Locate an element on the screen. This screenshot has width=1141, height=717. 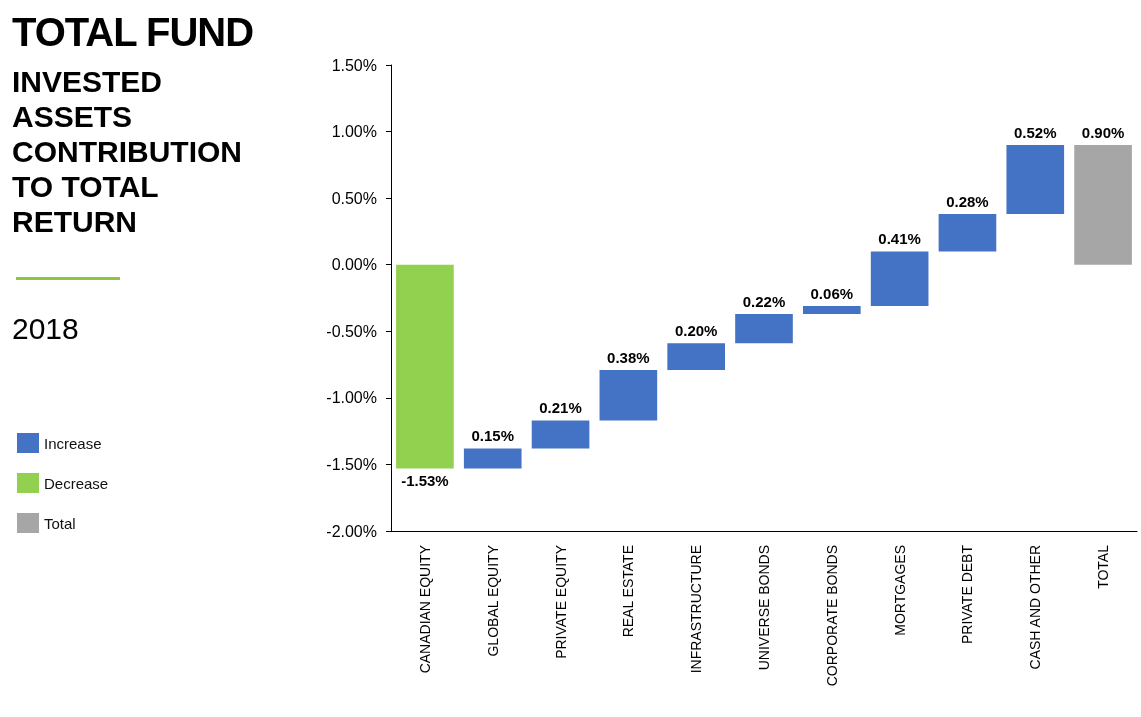
y-tick-label: -1.00% is located at coordinates (351, 398).